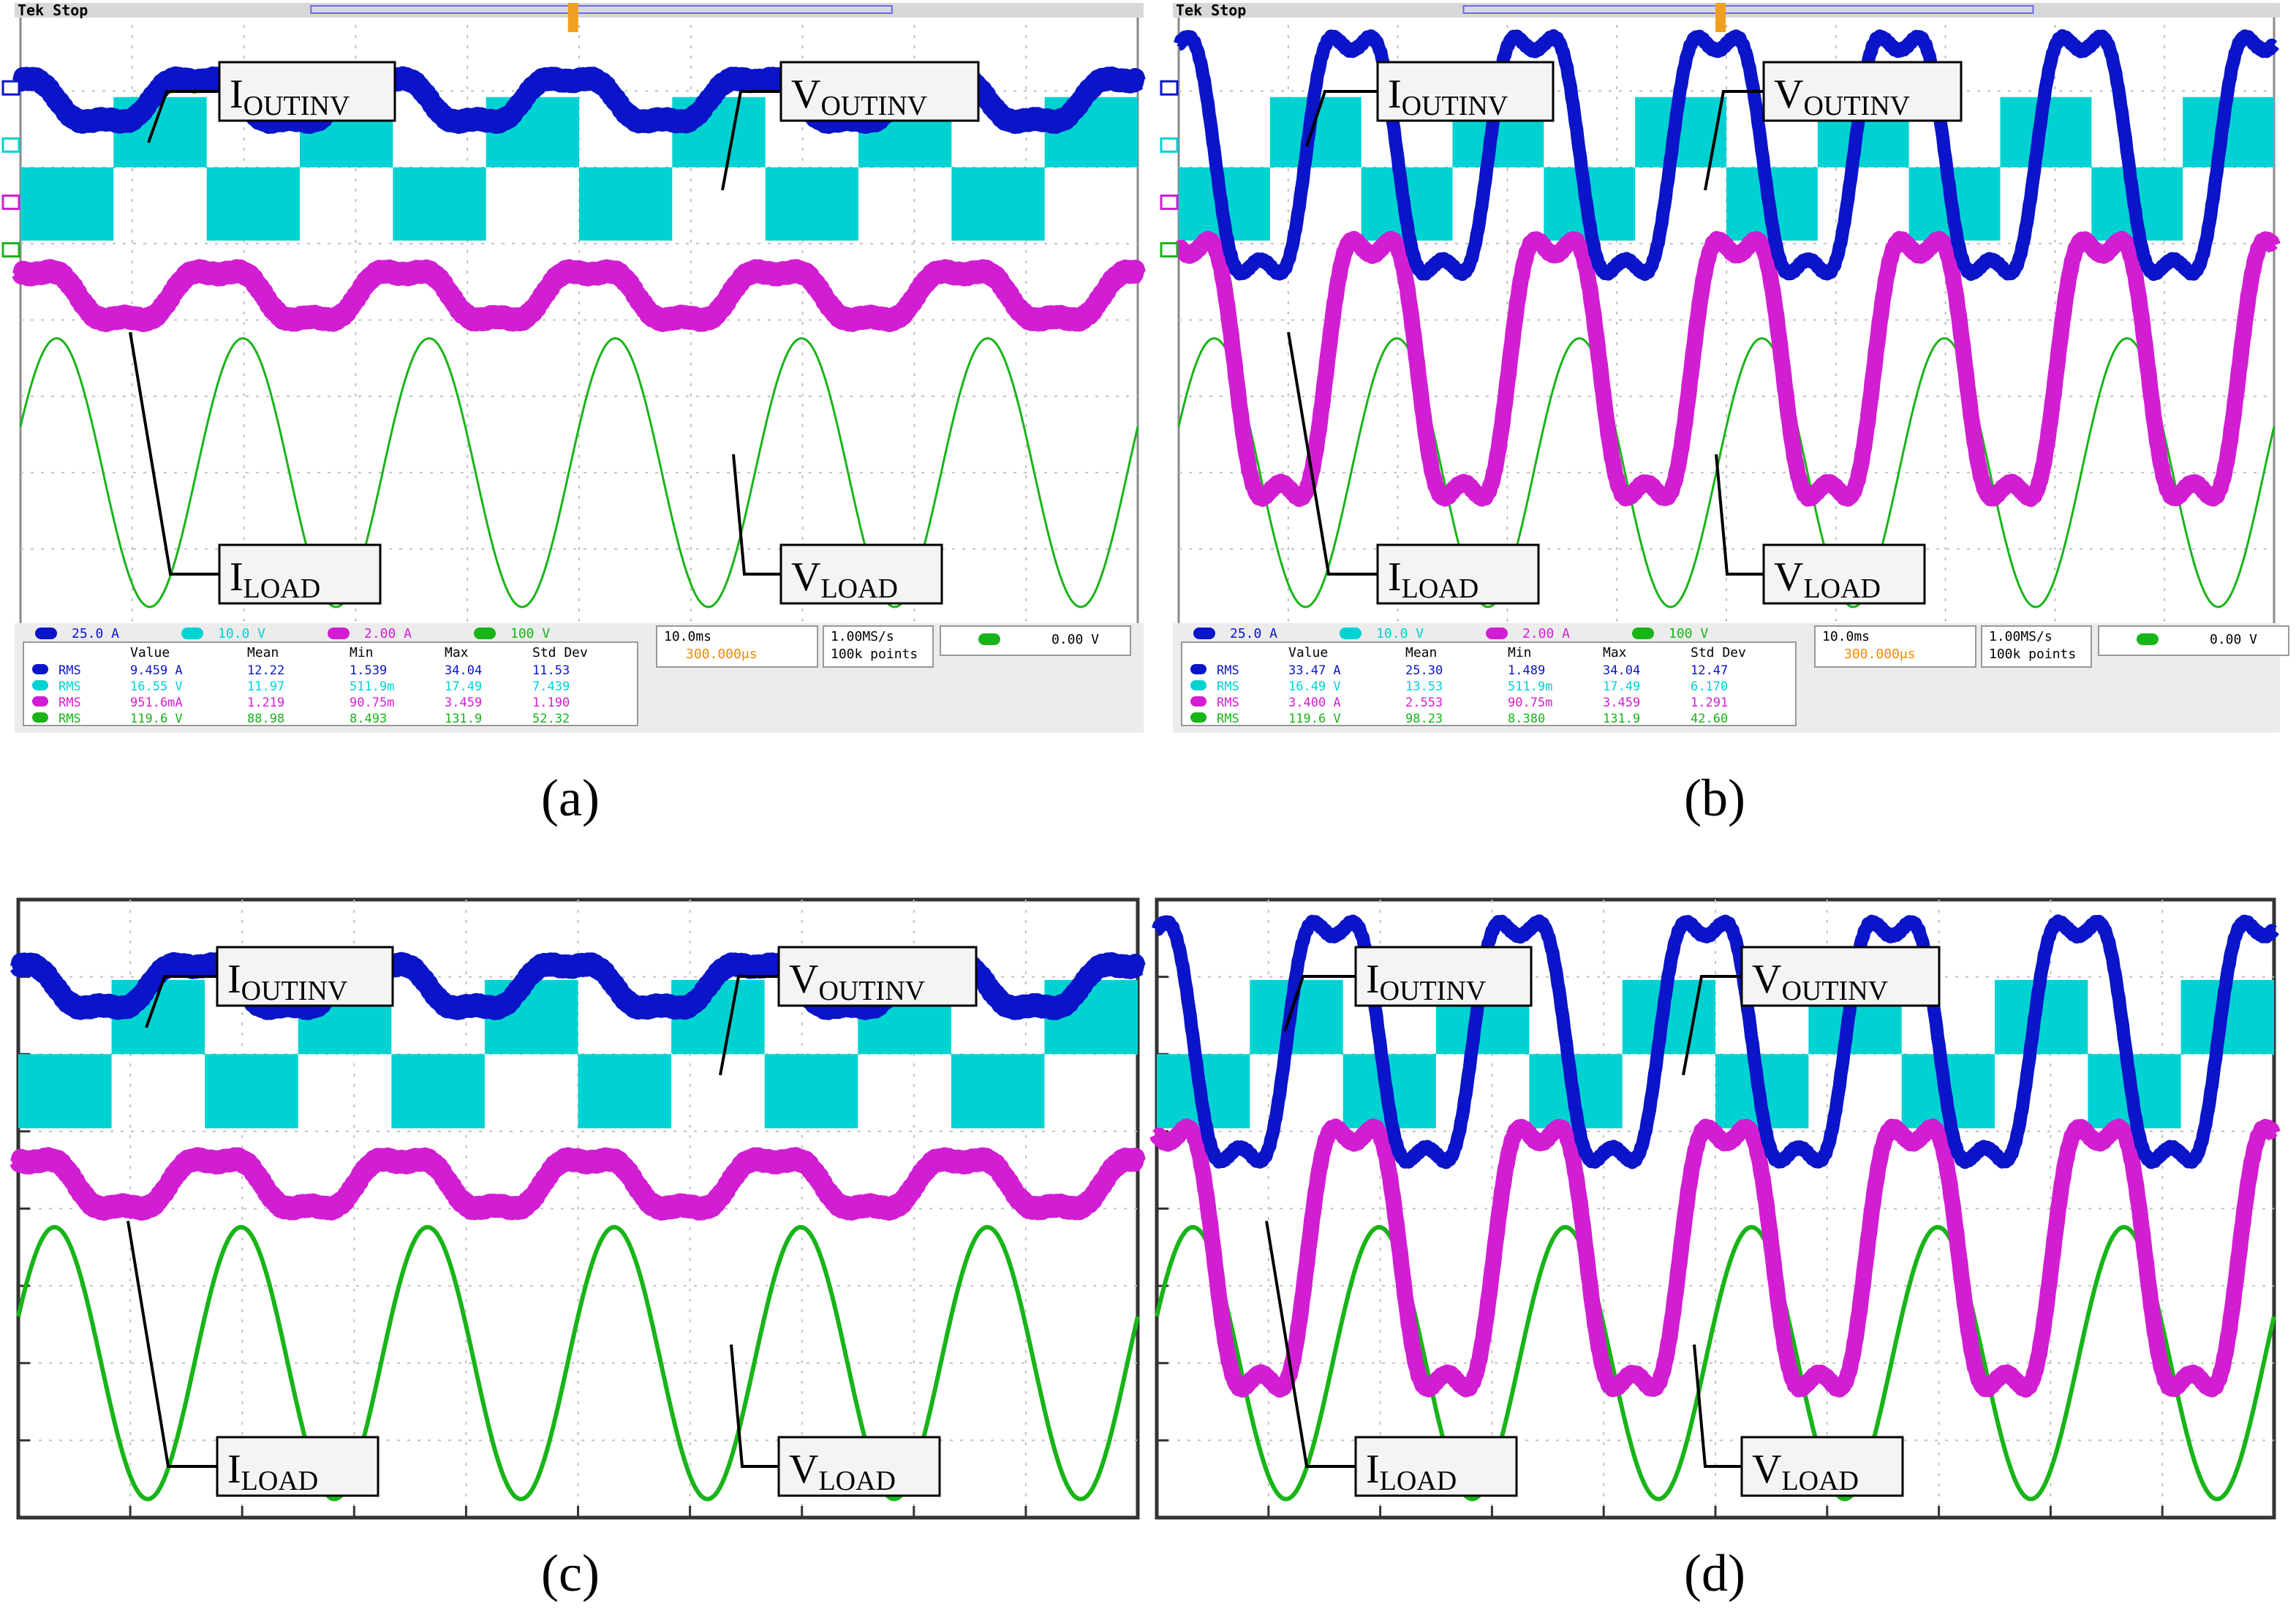  Describe the element at coordinates (1421, 652) in the screenshot. I see `meas-header: Mean` at that location.